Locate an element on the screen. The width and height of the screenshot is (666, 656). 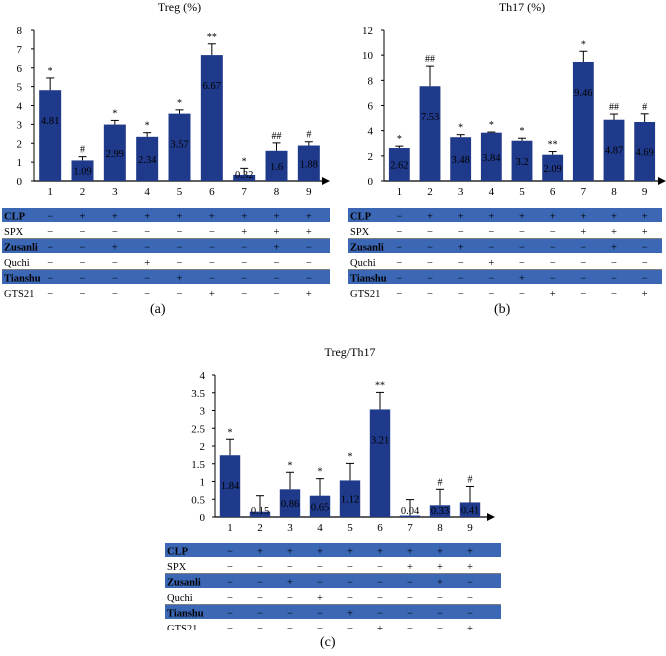
x-tick-label: 1 is located at coordinates (400, 192).